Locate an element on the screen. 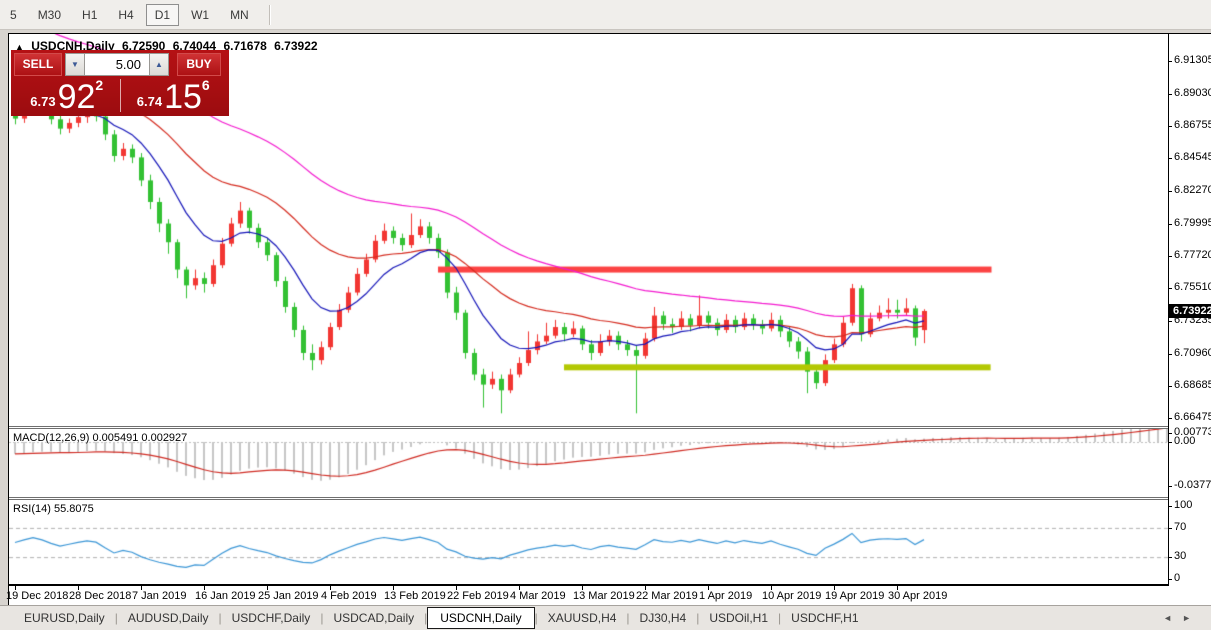  date-label: 19 Dec 2018 is located at coordinates (37, 596).